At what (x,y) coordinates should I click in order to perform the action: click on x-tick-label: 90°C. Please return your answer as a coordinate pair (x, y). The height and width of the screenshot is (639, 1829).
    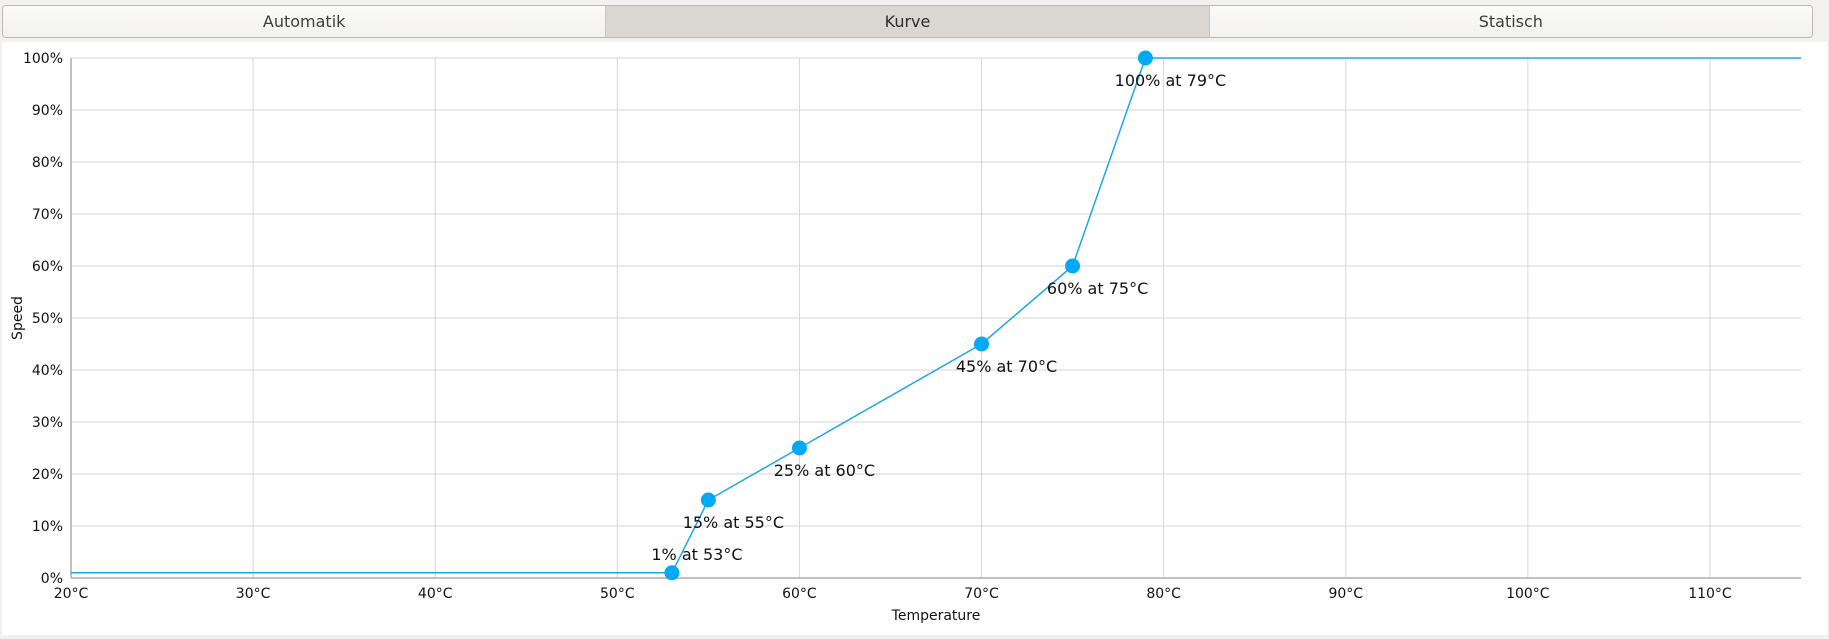
    Looking at the image, I should click on (1345, 594).